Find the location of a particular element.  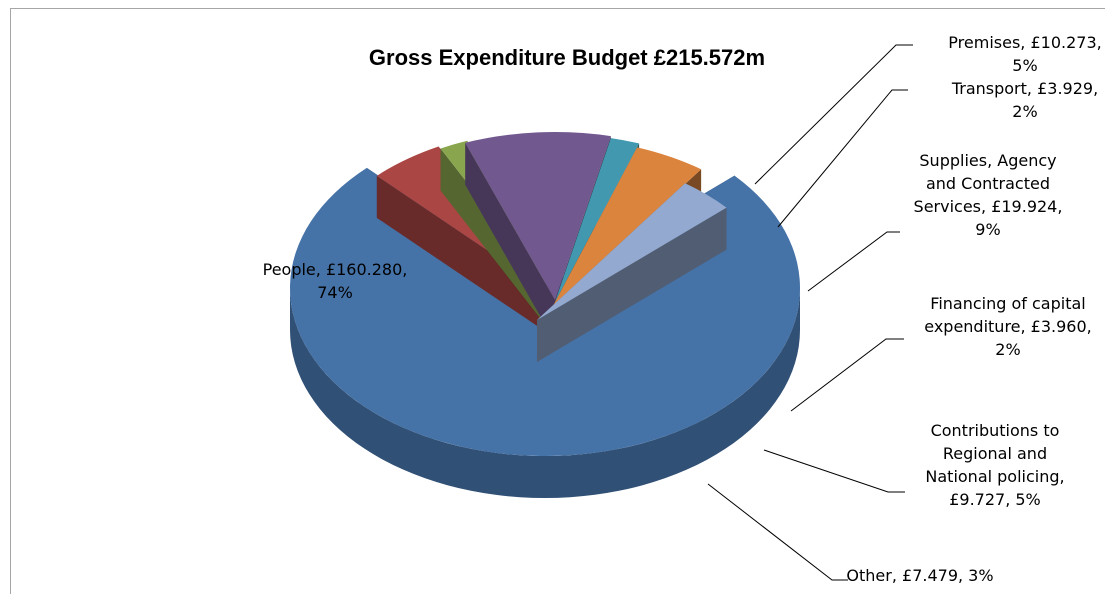

data-label-line: Transport, £3.929, is located at coordinates (1024, 88).